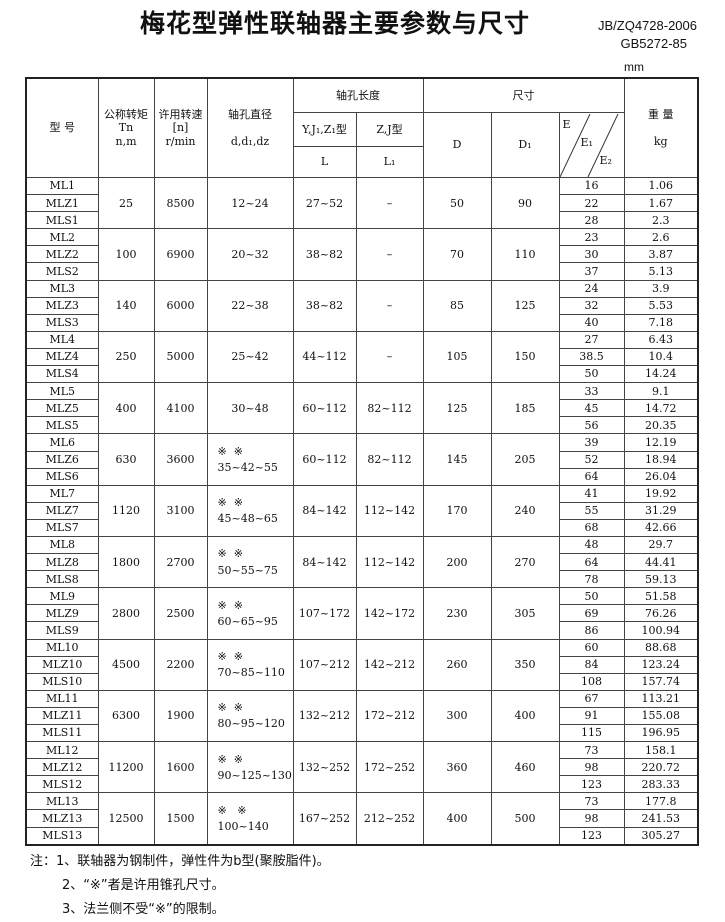  Describe the element at coordinates (250, 357) in the screenshot. I see `bore-diameter-cell: 25~42` at that location.